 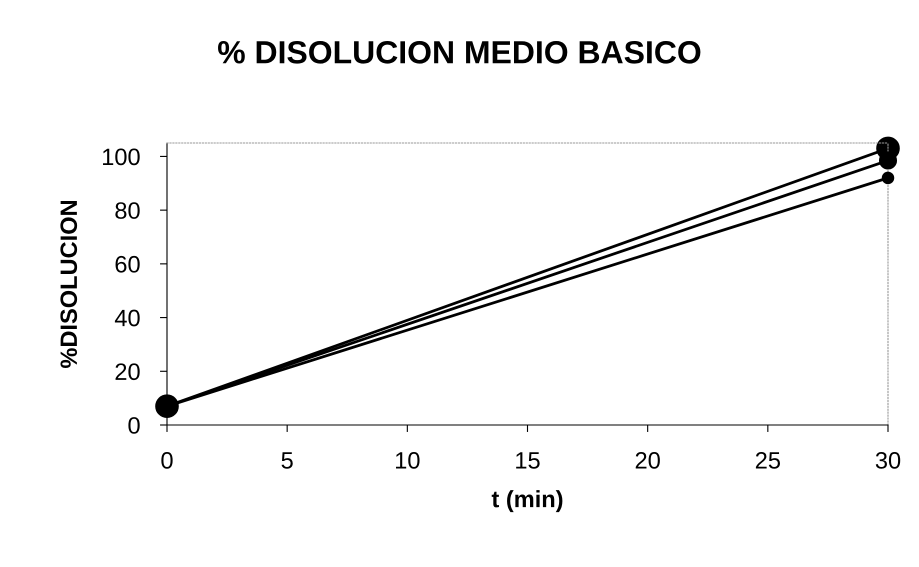 I want to click on x-tick-label: 25, so click(x=768, y=460).